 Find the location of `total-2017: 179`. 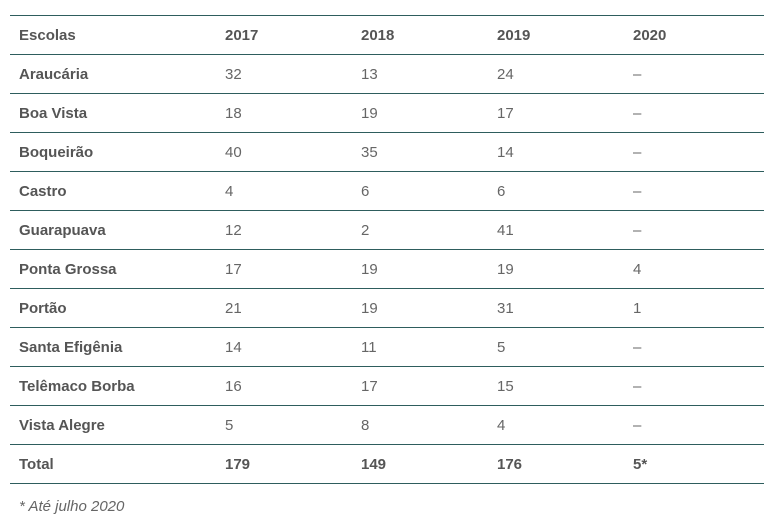

total-2017: 179 is located at coordinates (284, 464).